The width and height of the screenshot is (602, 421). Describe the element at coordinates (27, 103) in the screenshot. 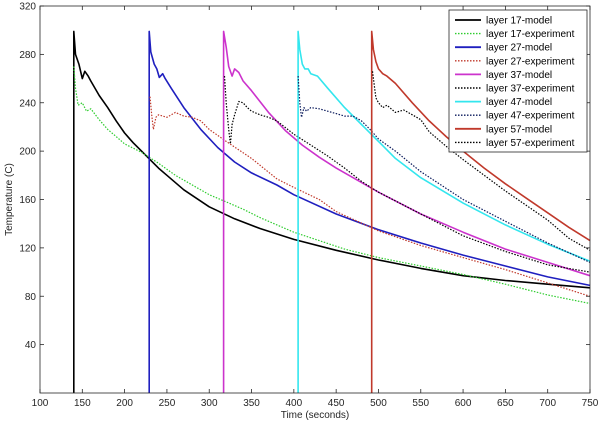

I see `y-tick-label: 240` at that location.